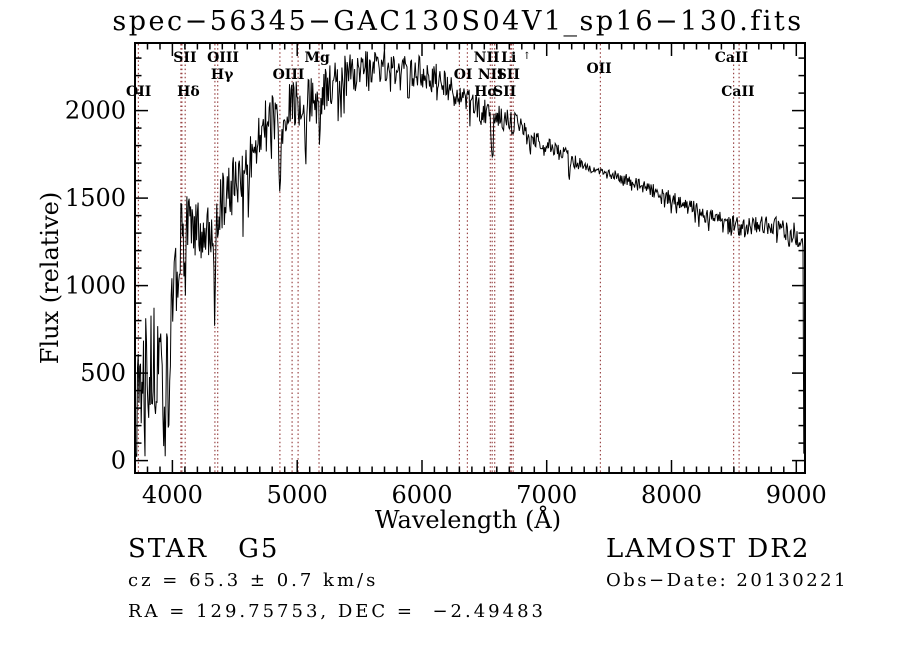 The image size is (900, 649). What do you see at coordinates (95, 198) in the screenshot?
I see `y-tick-label-1500: 1500` at bounding box center [95, 198].